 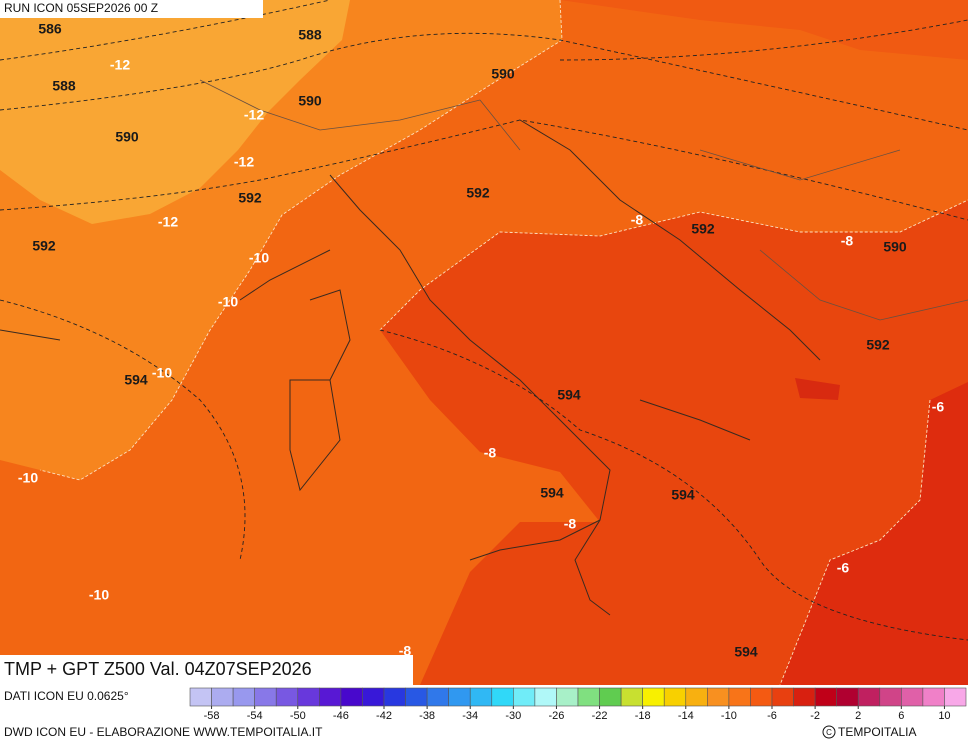 I want to click on legend-tick-label: -18, so click(x=643, y=716).